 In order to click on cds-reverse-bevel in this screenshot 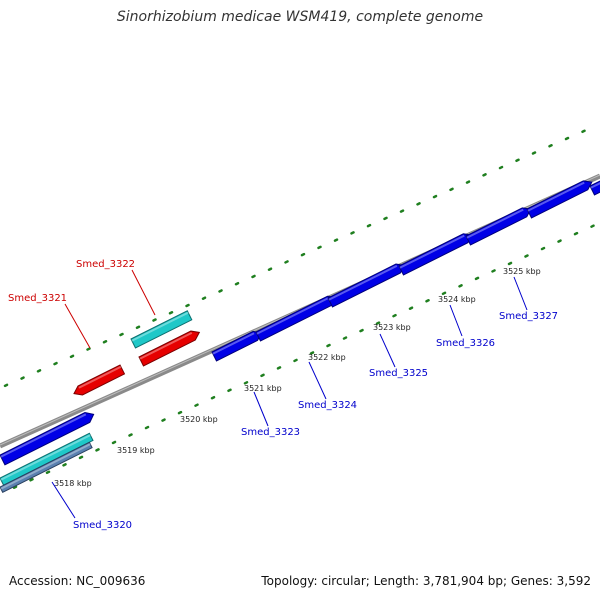, I will do `click(166, 345)`.